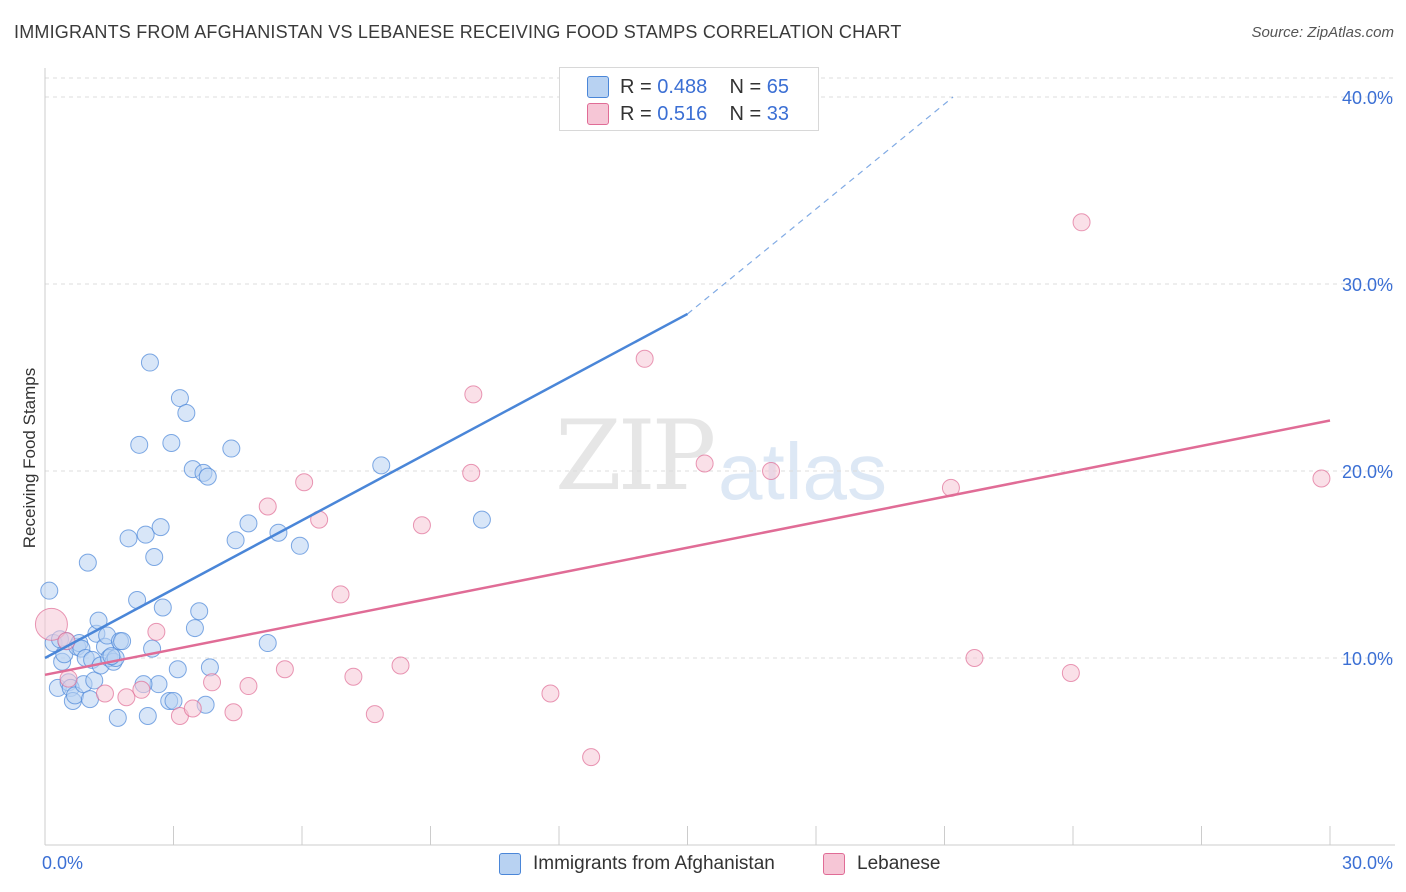 This screenshot has height=892, width=1406. Describe the element at coordinates (778, 113) in the screenshot. I see `legend-n-value: 33` at that location.